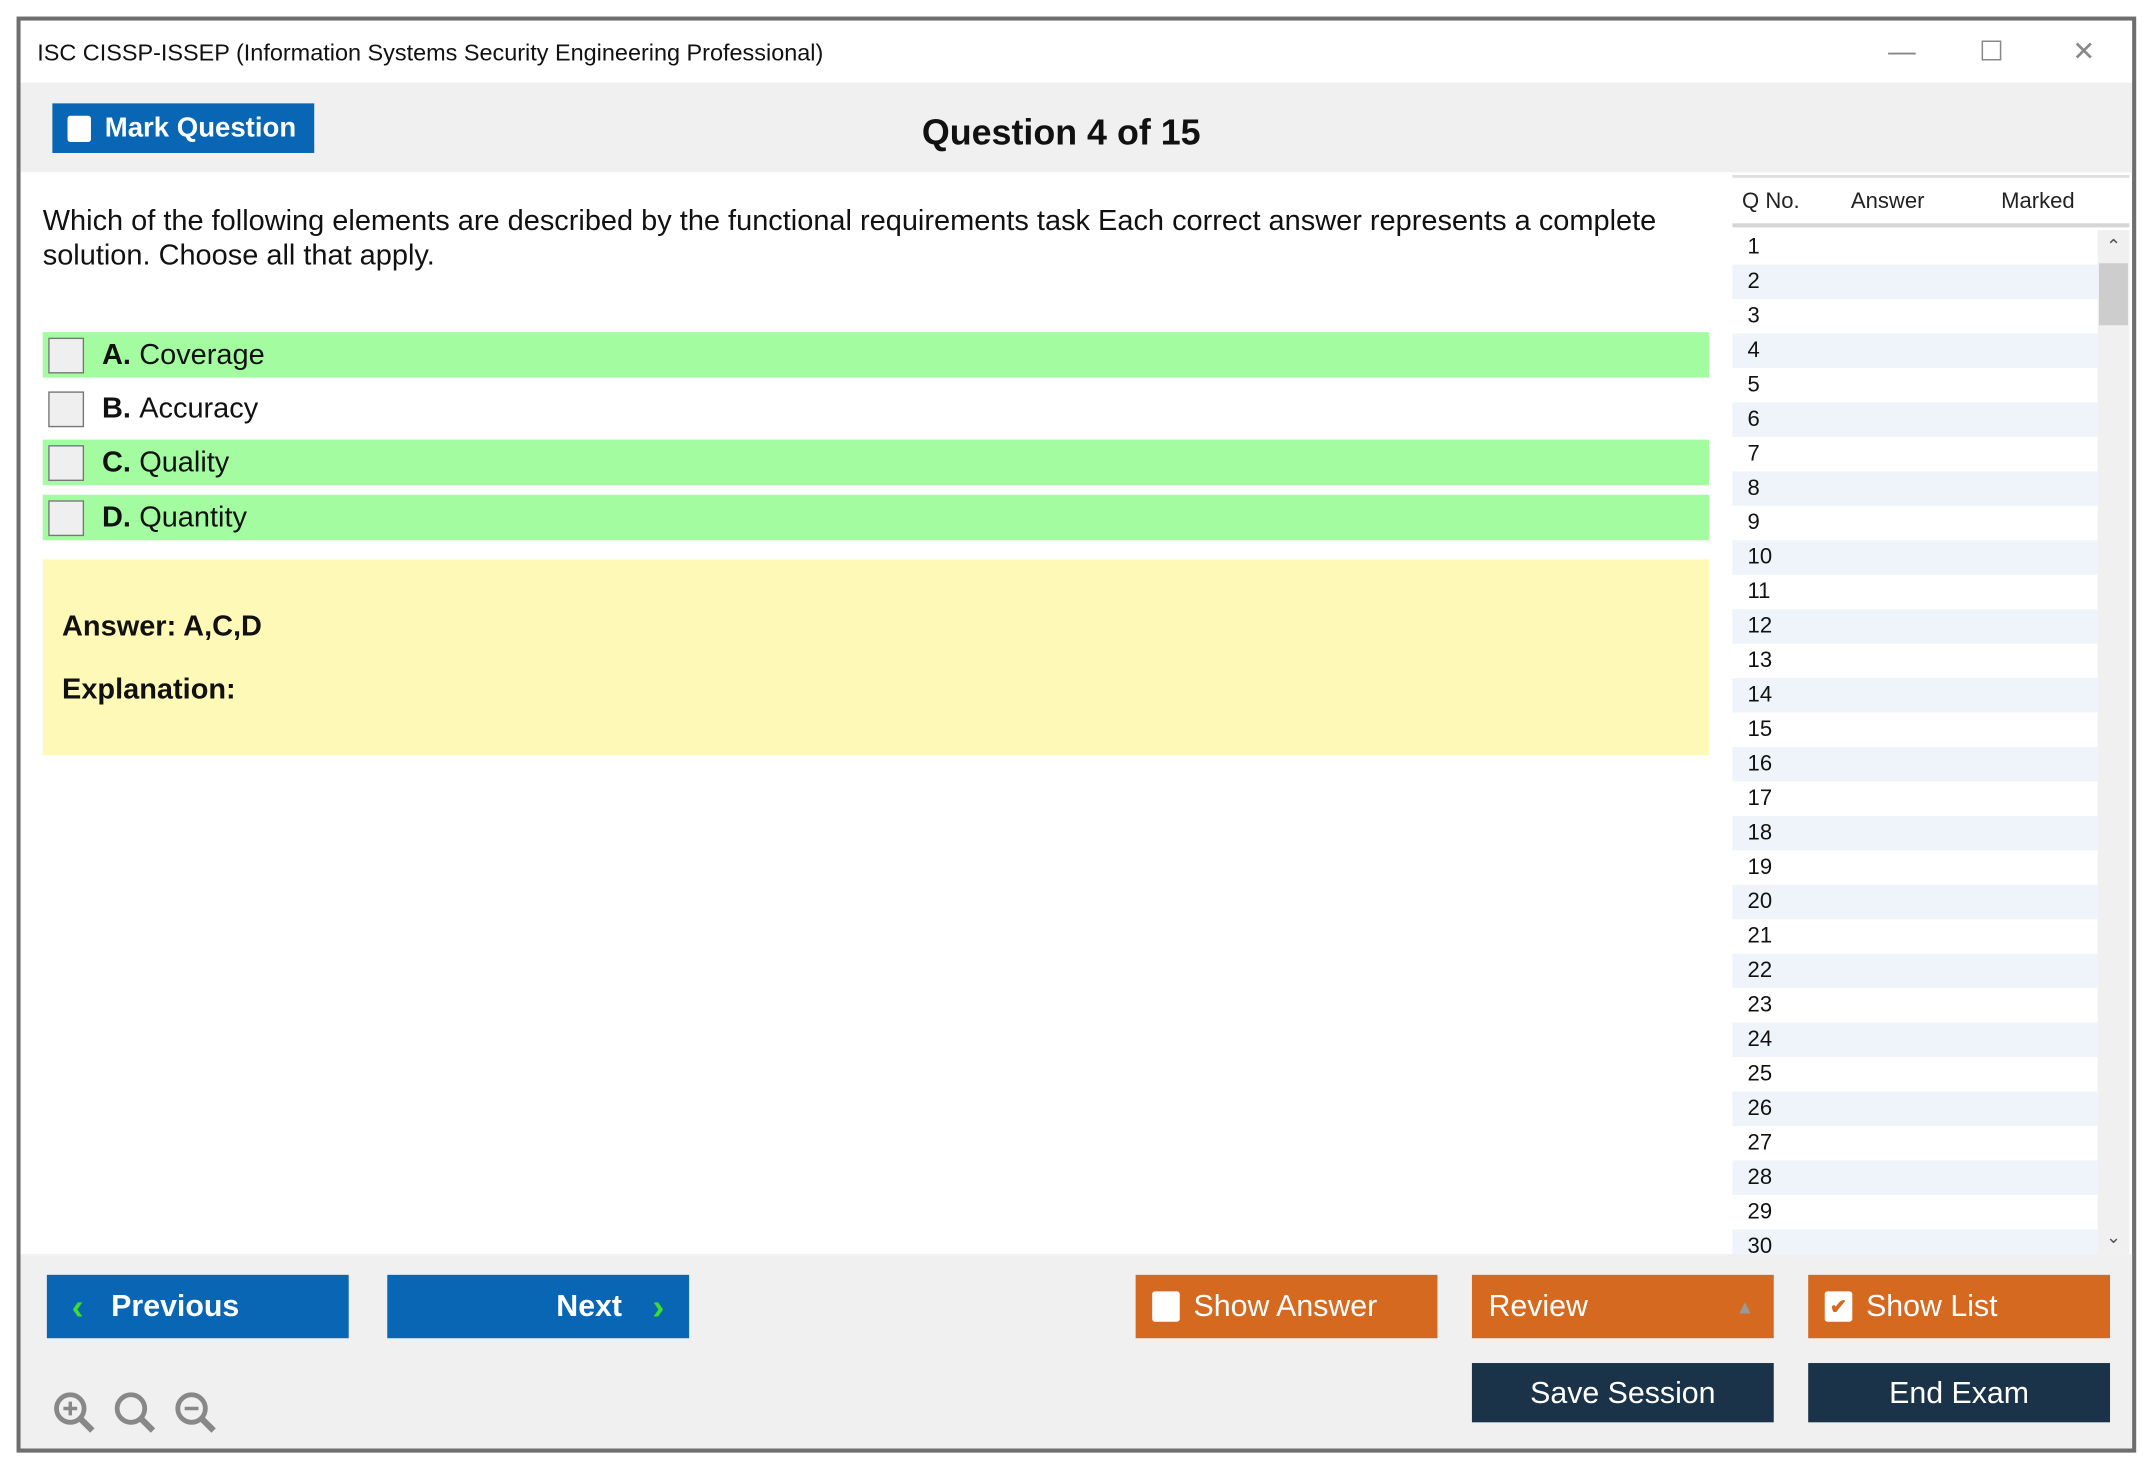 This screenshot has height=1471, width=2150. What do you see at coordinates (1538, 1306) in the screenshot?
I see `review-label: Review` at bounding box center [1538, 1306].